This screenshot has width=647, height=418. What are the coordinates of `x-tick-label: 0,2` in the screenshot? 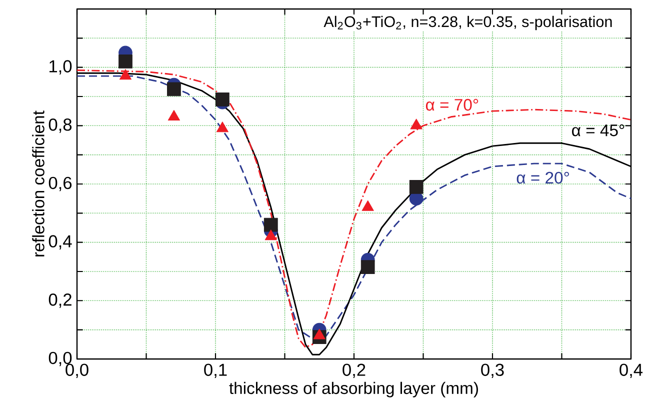 It's located at (354, 371).